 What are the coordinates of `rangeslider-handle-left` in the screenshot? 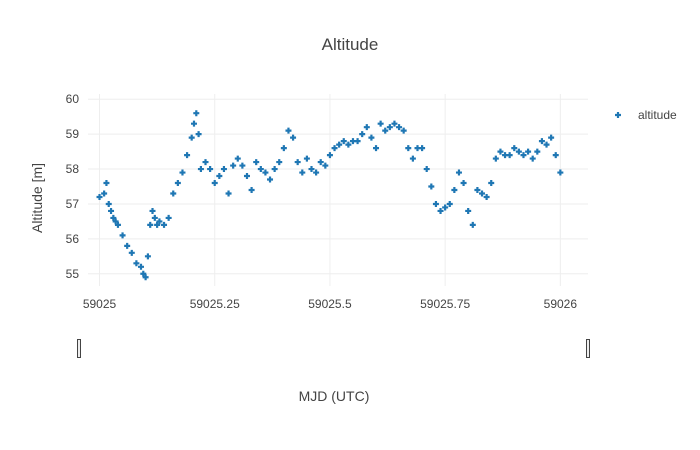 It's located at (79, 348).